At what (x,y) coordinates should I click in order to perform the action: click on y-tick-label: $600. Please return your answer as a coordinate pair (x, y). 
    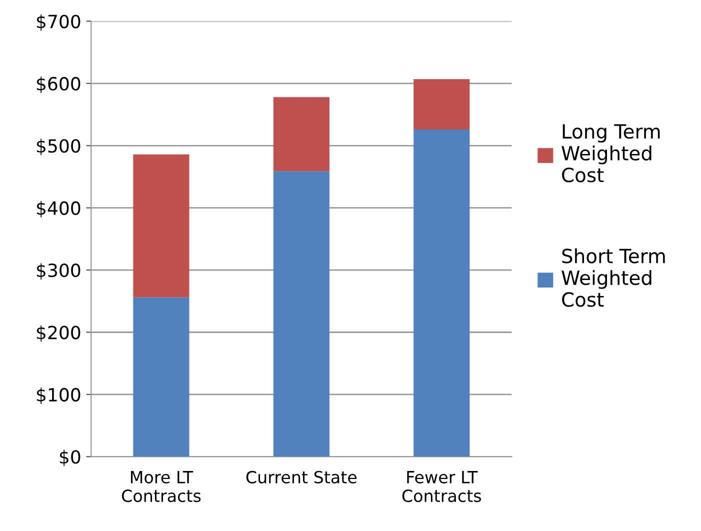
    Looking at the image, I should click on (58, 84).